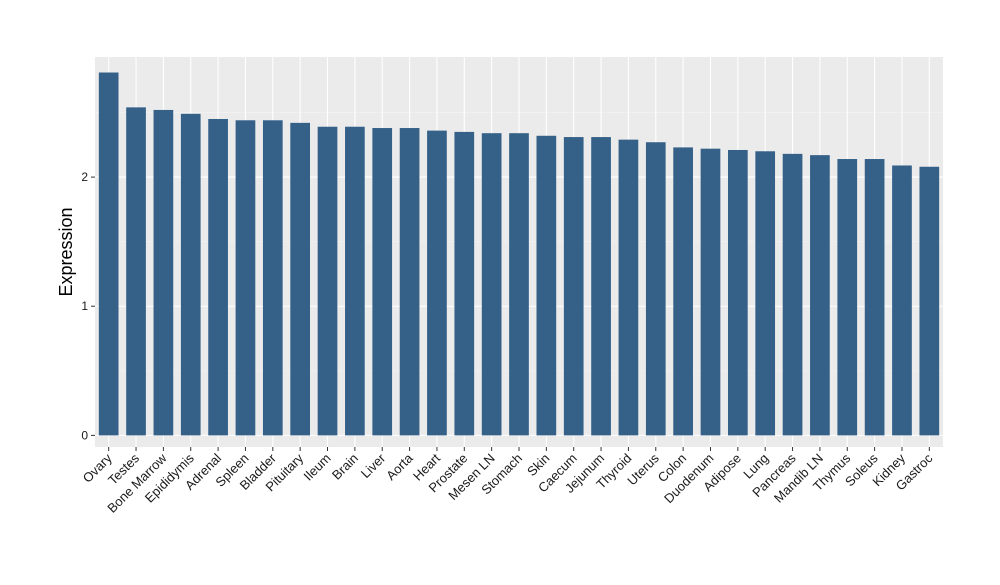  What do you see at coordinates (373, 465) in the screenshot?
I see `x-tick-label: Liver` at bounding box center [373, 465].